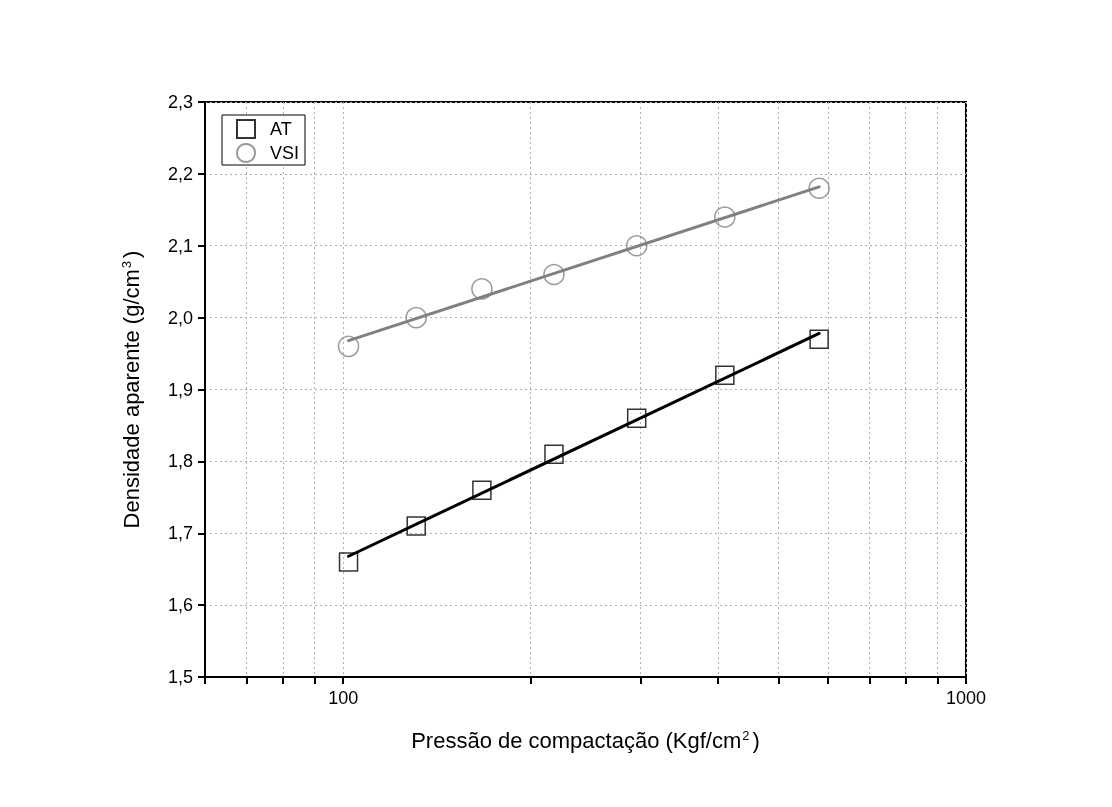 The width and height of the screenshot is (1112, 807). I want to click on legend-label: VSI, so click(285, 153).